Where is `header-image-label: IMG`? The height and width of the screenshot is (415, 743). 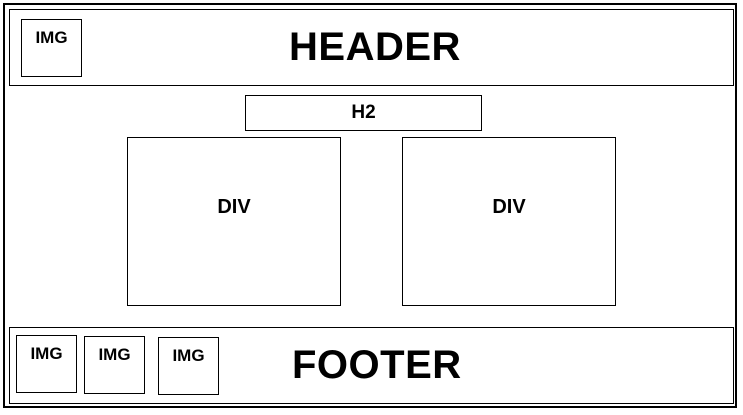 header-image-label: IMG is located at coordinates (51, 37).